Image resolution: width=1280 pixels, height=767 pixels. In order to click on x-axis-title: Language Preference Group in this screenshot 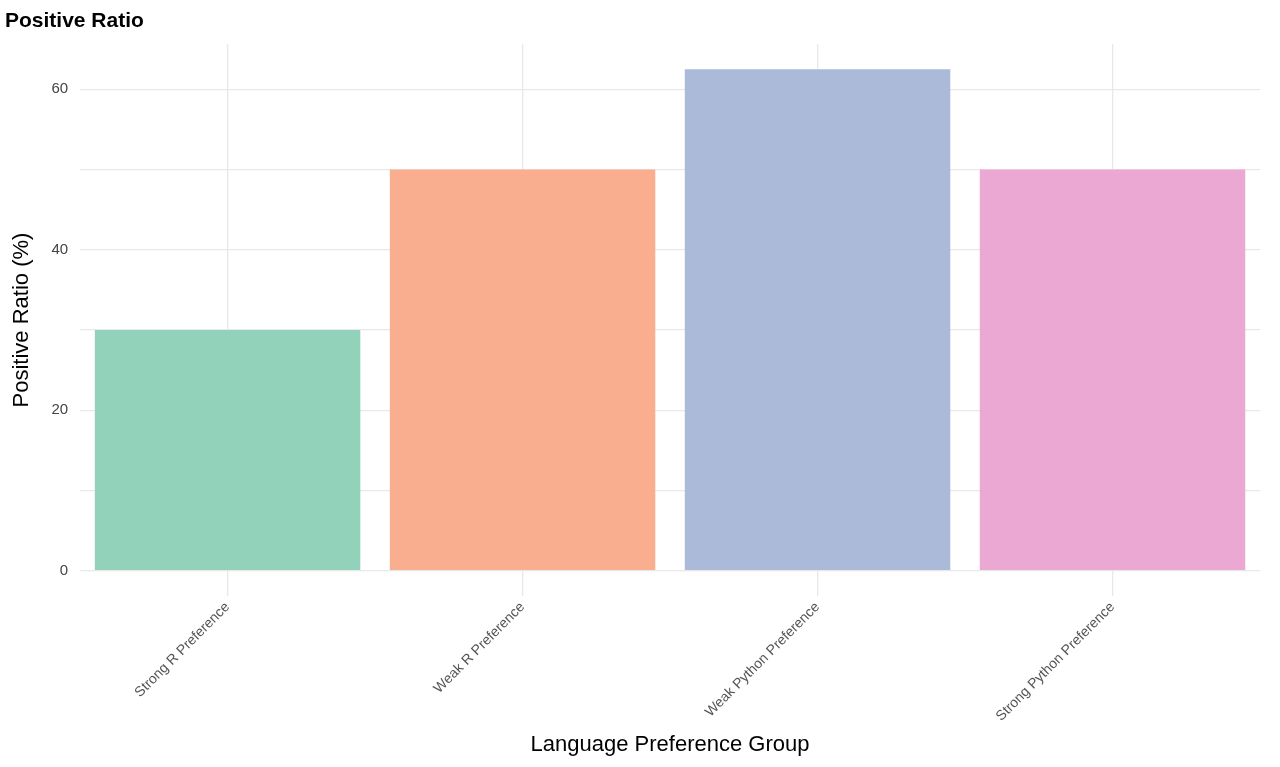, I will do `click(670, 743)`.